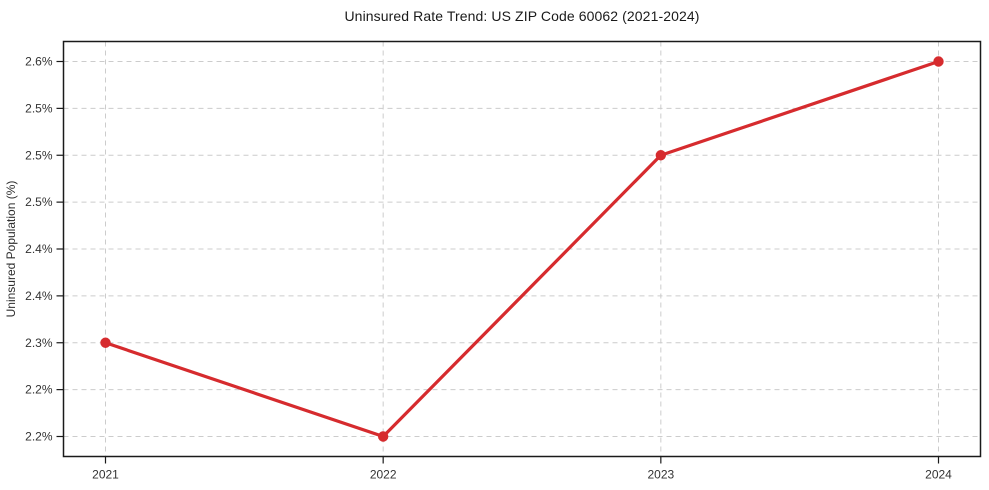  I want to click on x-tick-label: 2022, so click(383, 475).